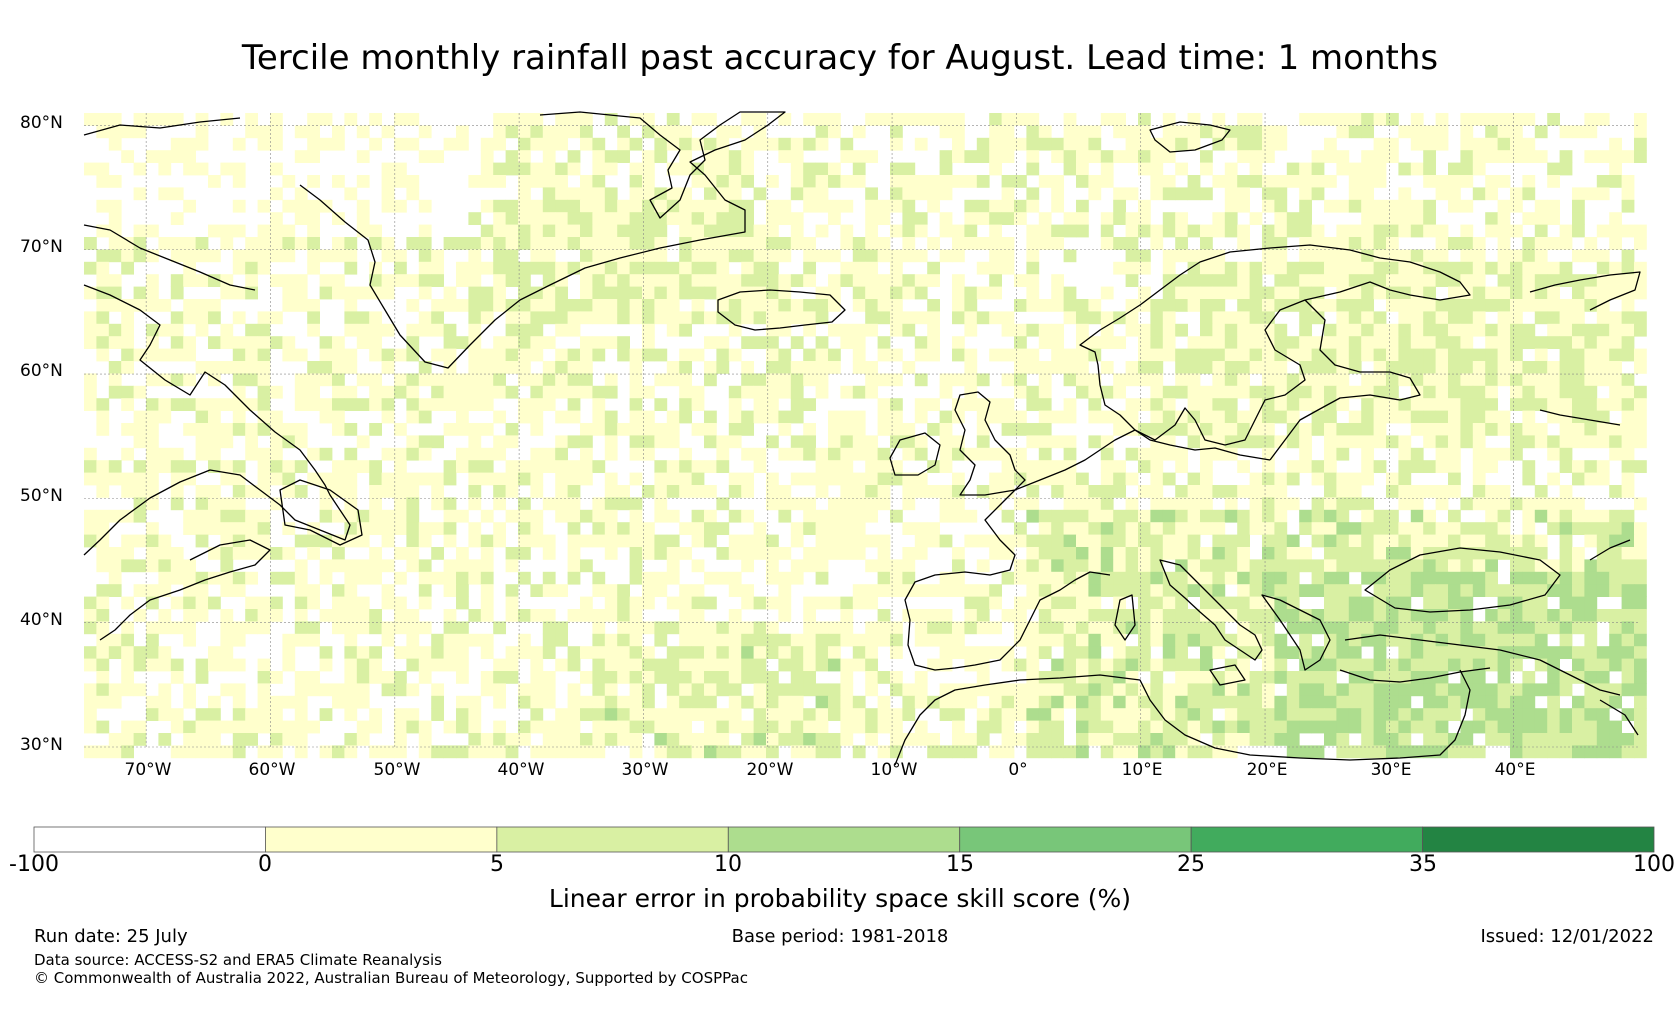  I want to click on colorbar-tick: 100, so click(1654, 864).